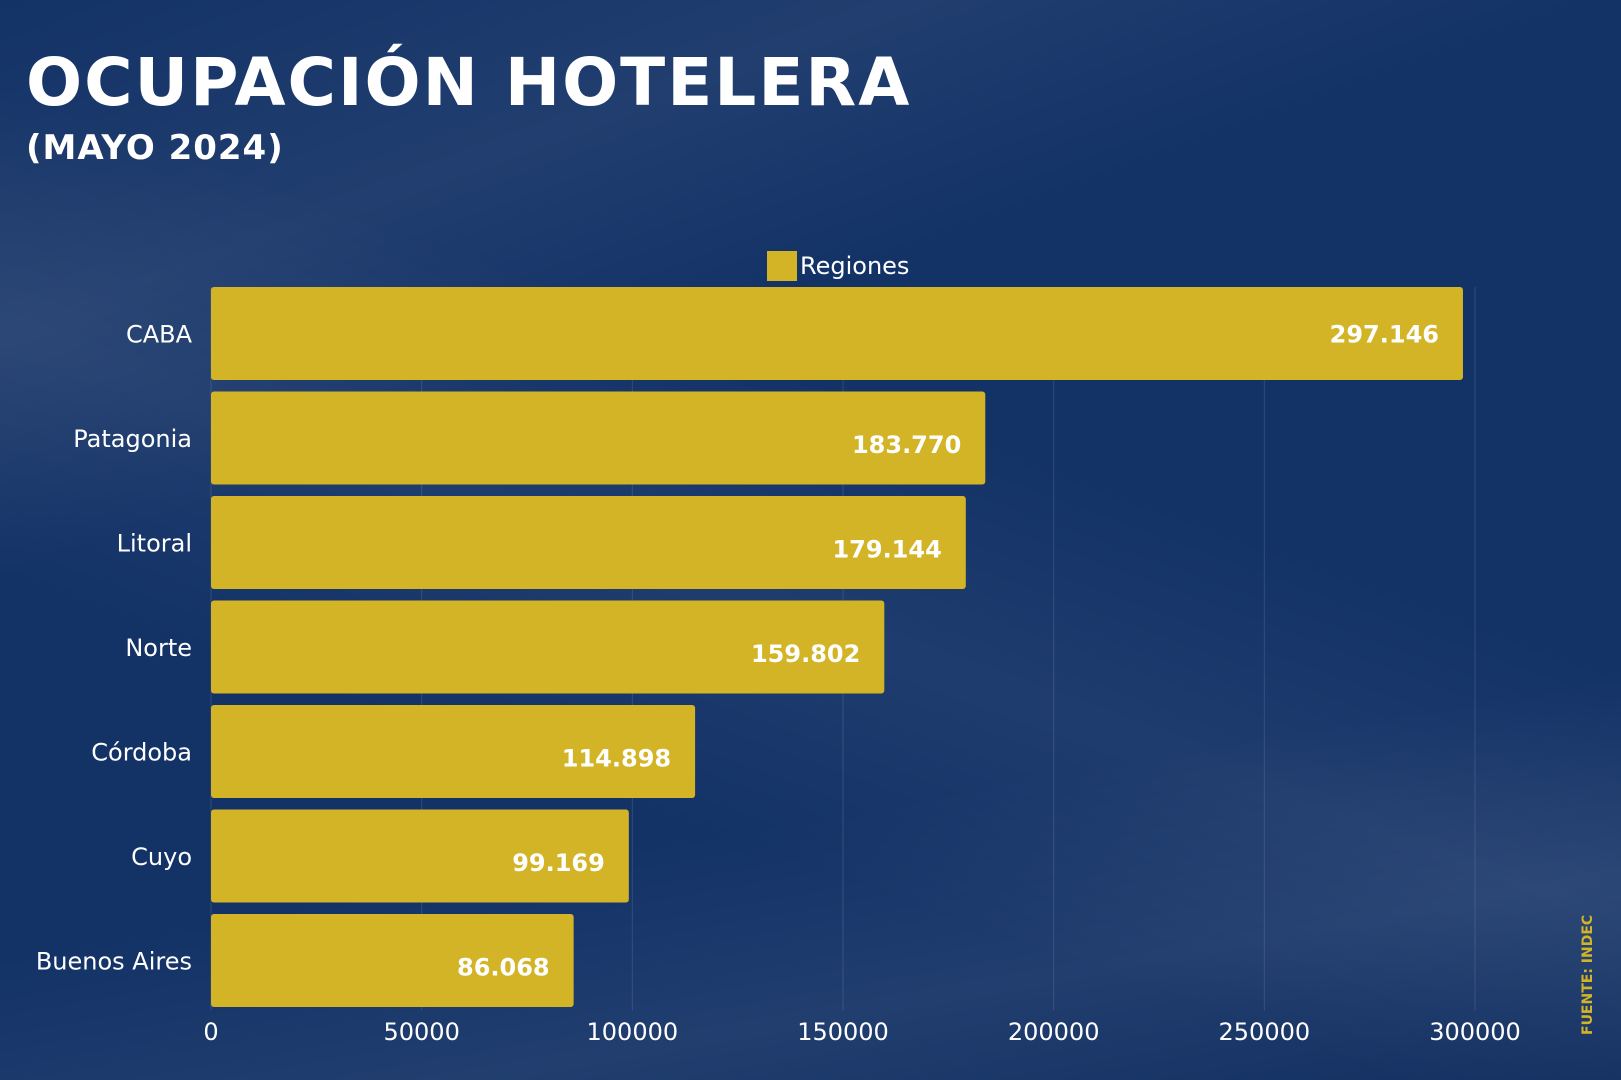  What do you see at coordinates (633, 1032) in the screenshot?
I see `x-tick-label: 100000` at bounding box center [633, 1032].